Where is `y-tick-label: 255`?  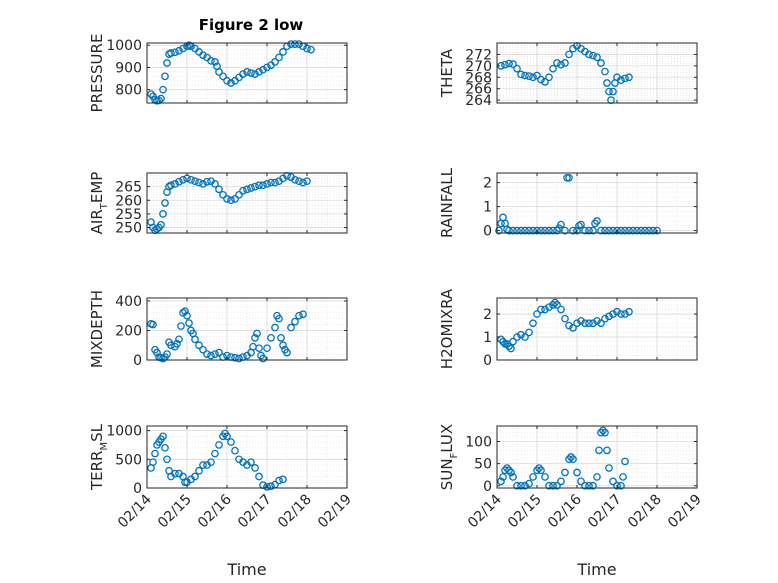 y-tick-label: 255 is located at coordinates (128, 215).